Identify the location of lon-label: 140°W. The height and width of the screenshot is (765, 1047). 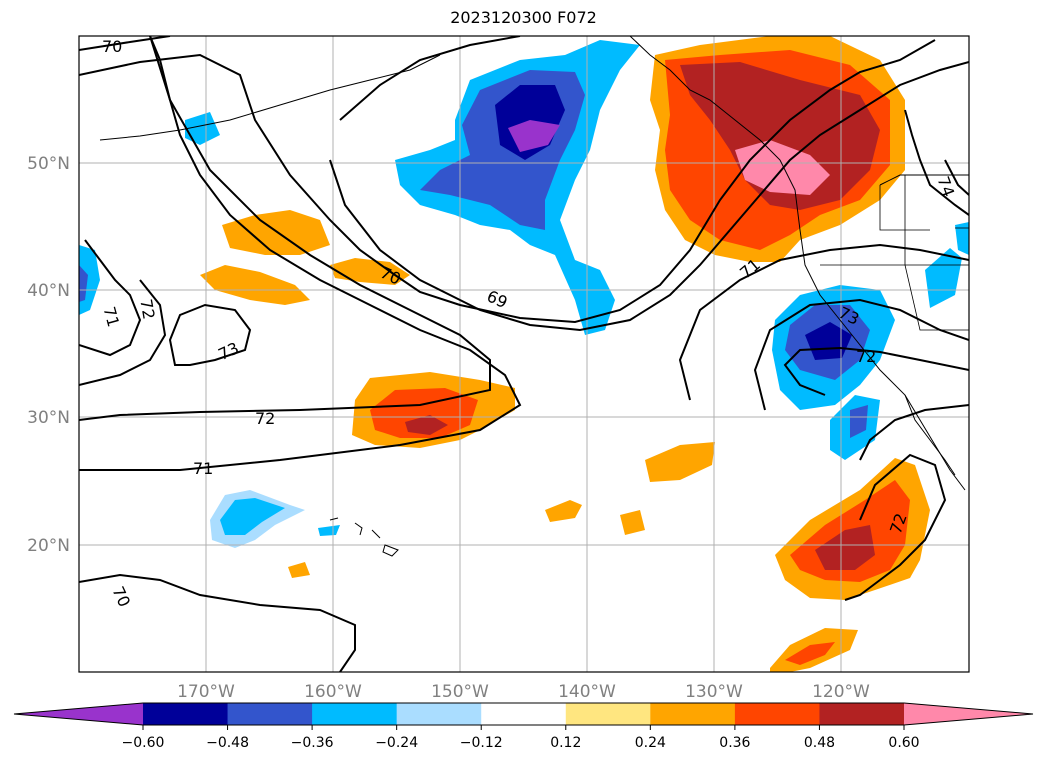
(587, 692).